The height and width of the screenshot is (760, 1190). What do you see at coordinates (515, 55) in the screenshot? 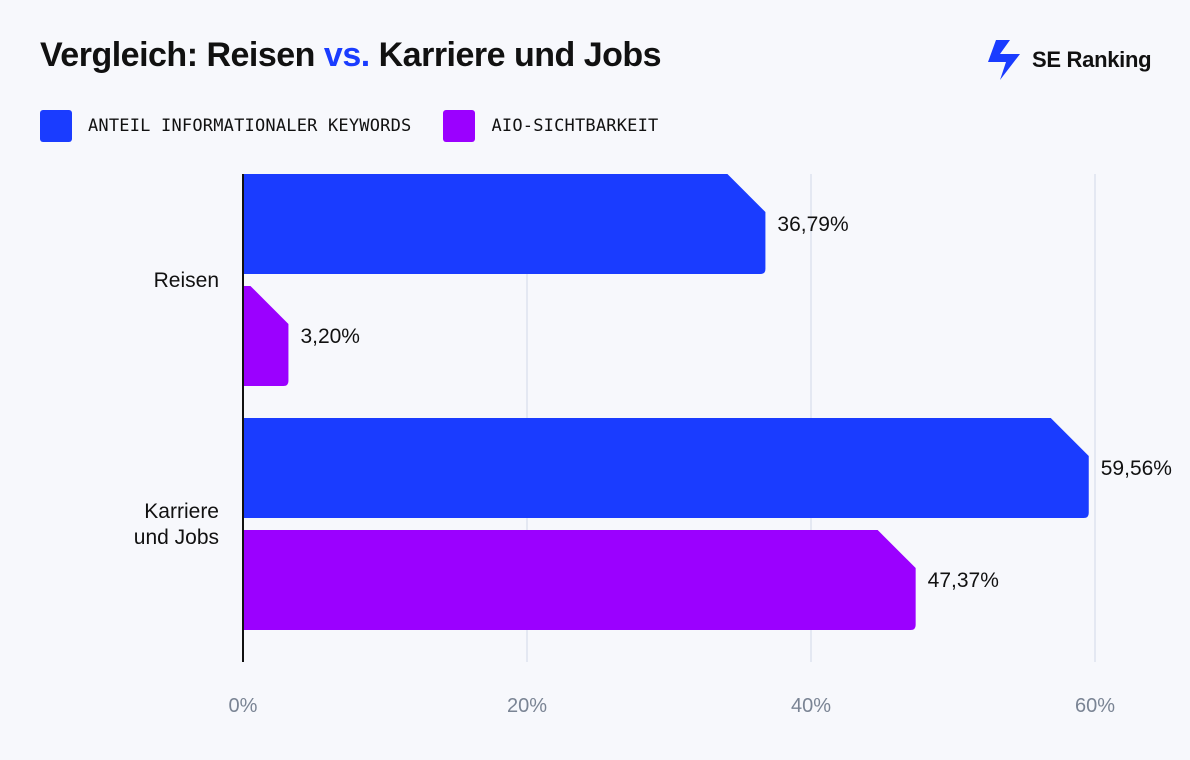
I see `title-part-2: Karriere und Jobs` at bounding box center [515, 55].